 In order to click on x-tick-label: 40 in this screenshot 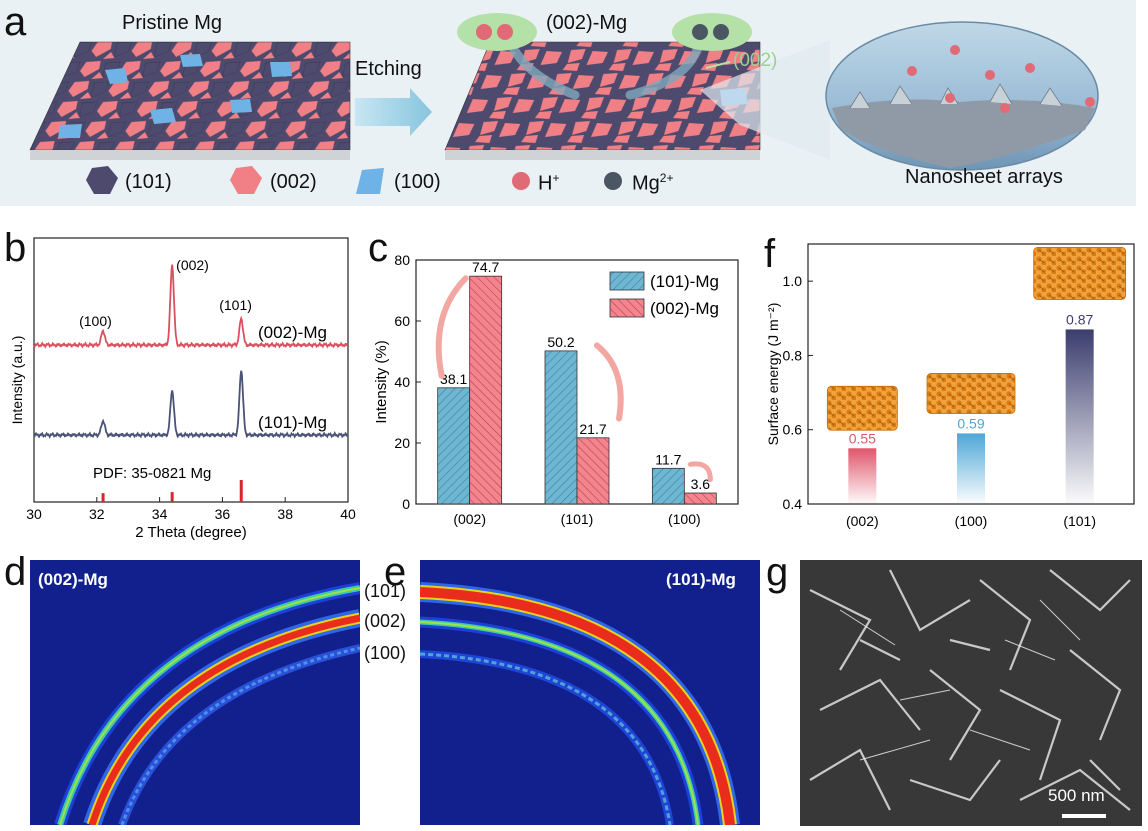, I will do `click(348, 514)`.